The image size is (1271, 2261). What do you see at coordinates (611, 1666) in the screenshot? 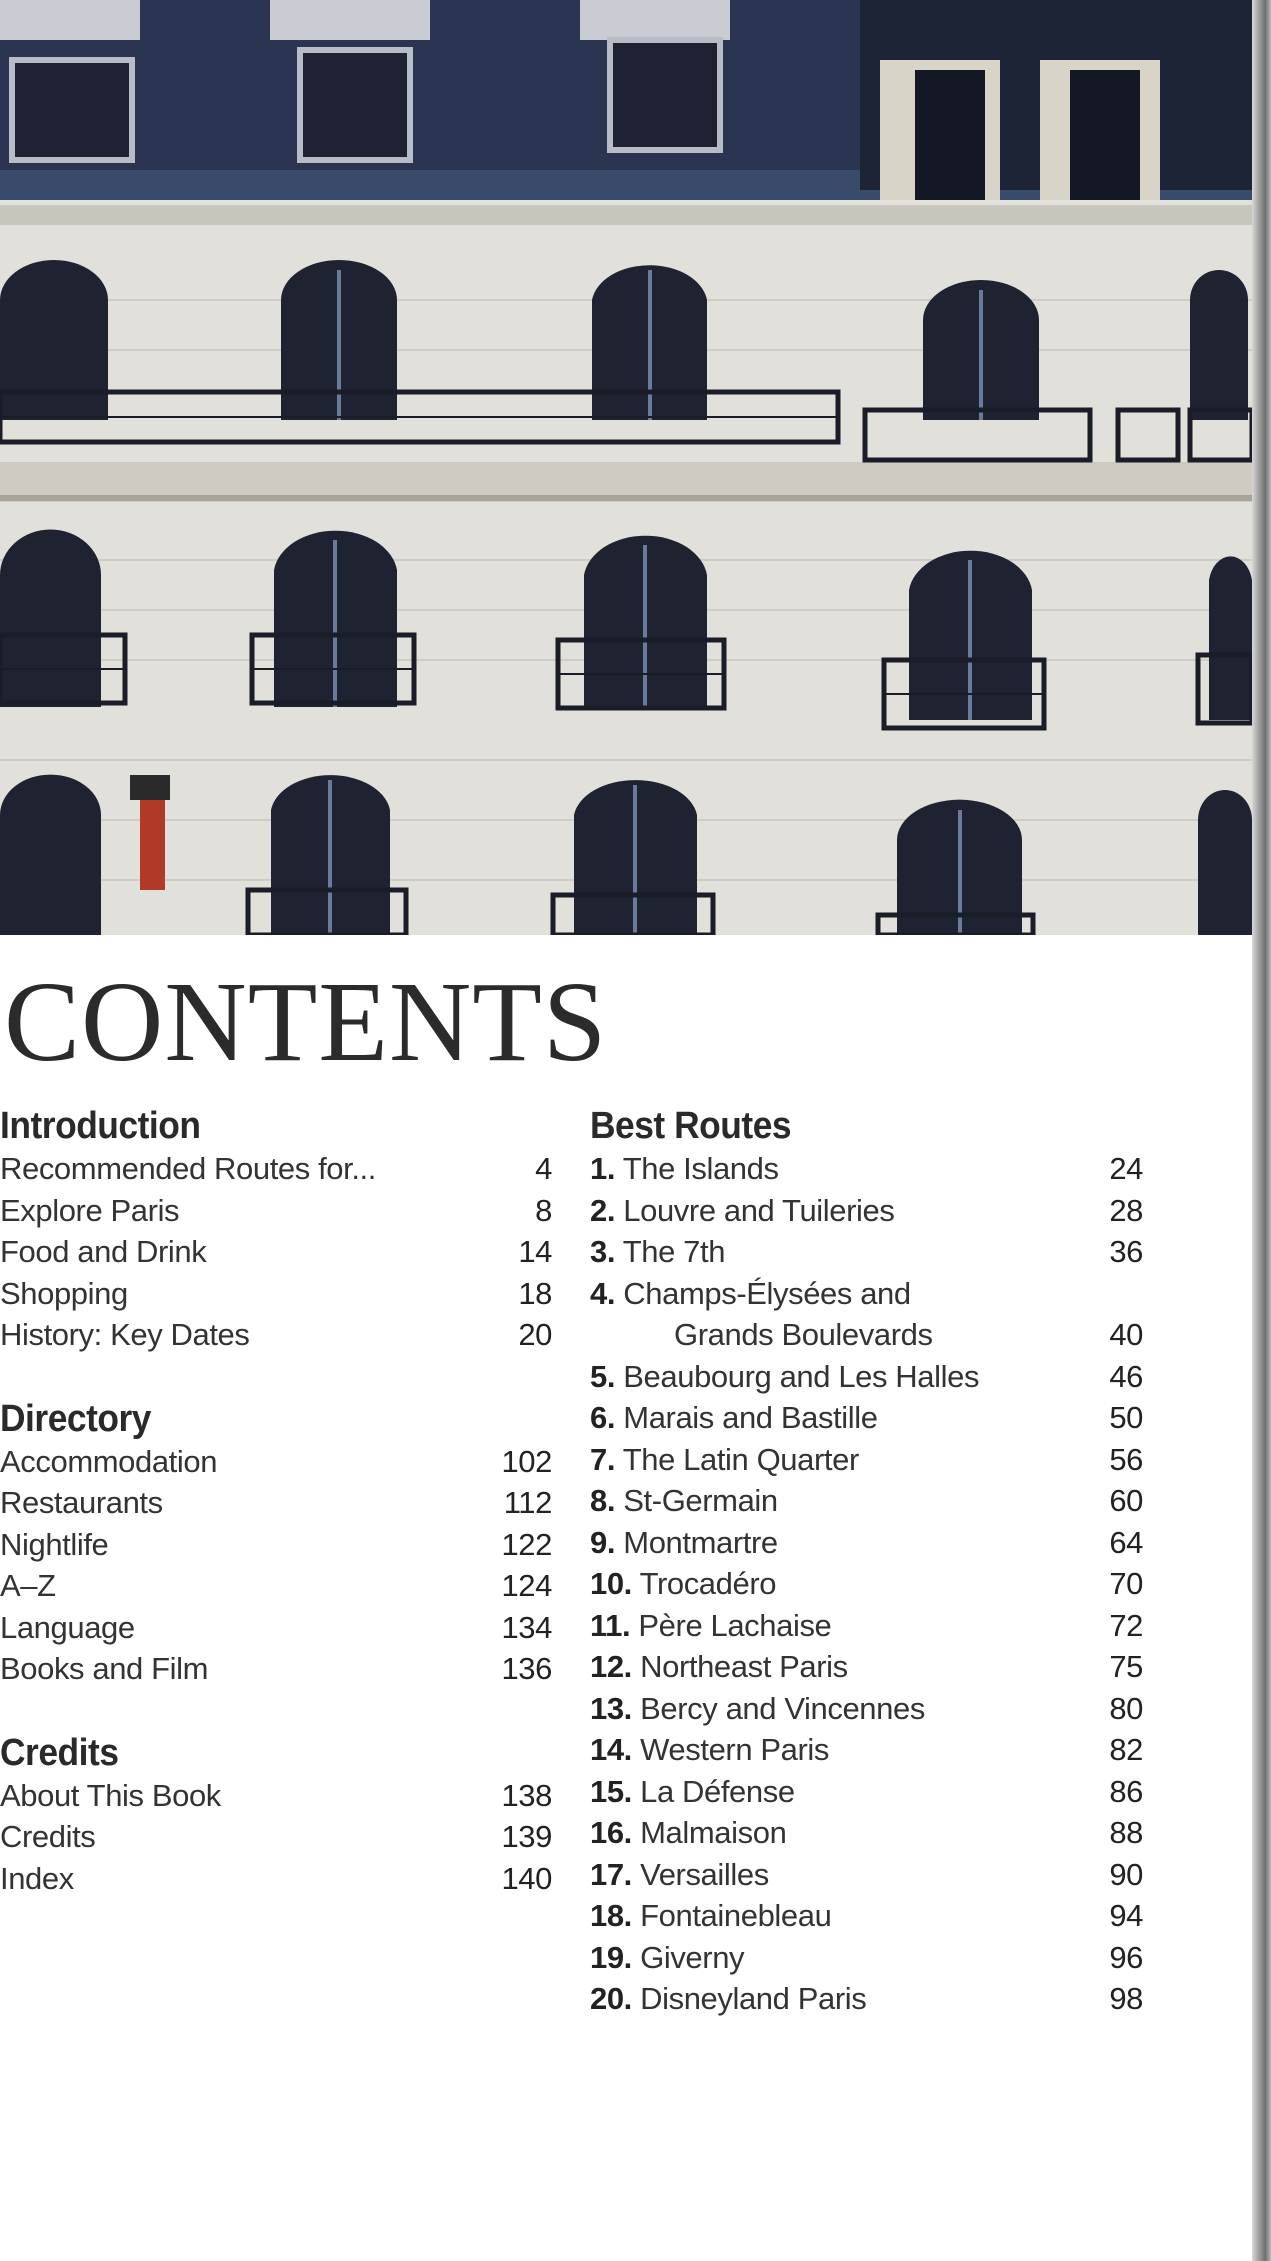
I see `route-number: 12.` at bounding box center [611, 1666].